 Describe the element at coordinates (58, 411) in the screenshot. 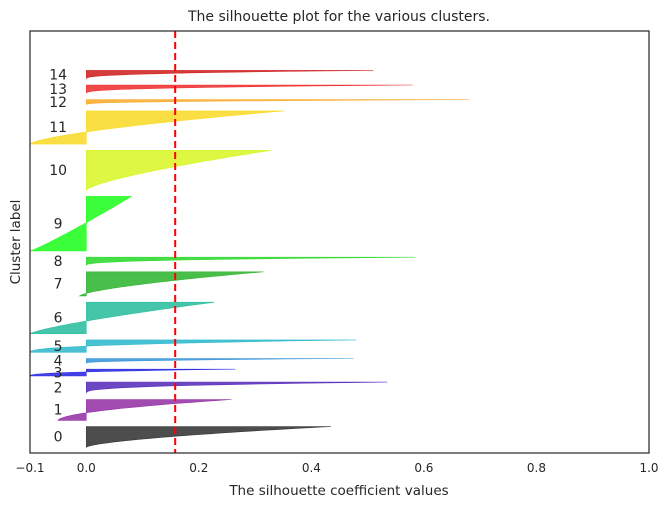

I see `cluster-label-1: 1` at that location.